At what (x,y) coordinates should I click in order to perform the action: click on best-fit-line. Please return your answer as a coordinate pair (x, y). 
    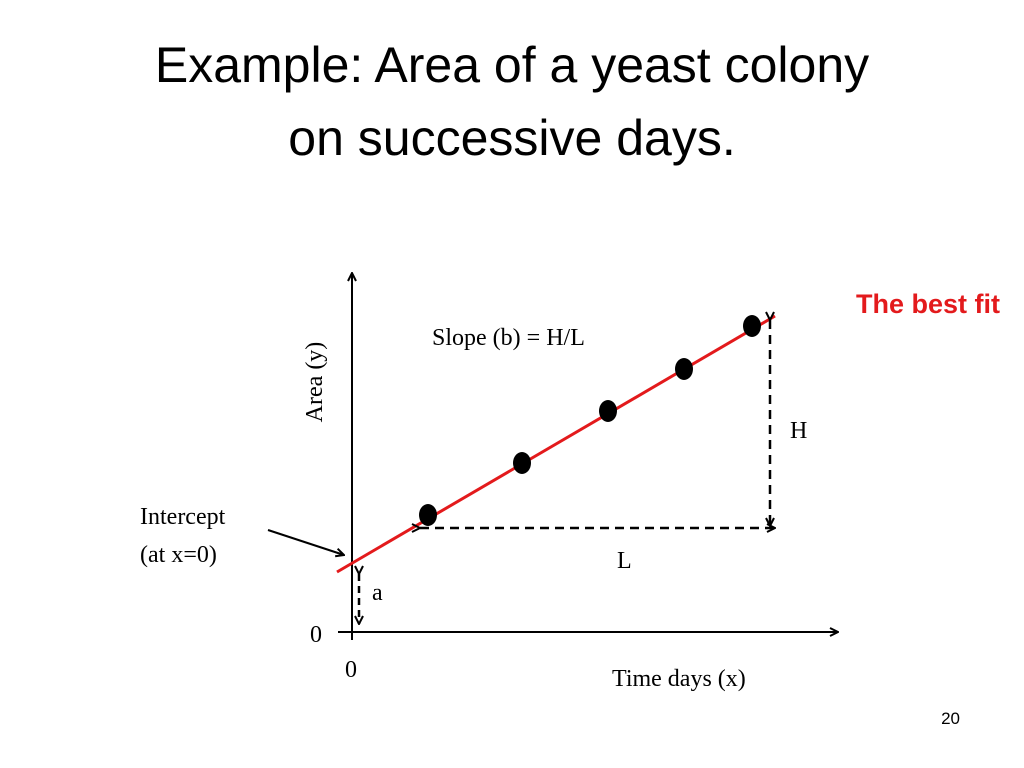
    Looking at the image, I should click on (556, 444).